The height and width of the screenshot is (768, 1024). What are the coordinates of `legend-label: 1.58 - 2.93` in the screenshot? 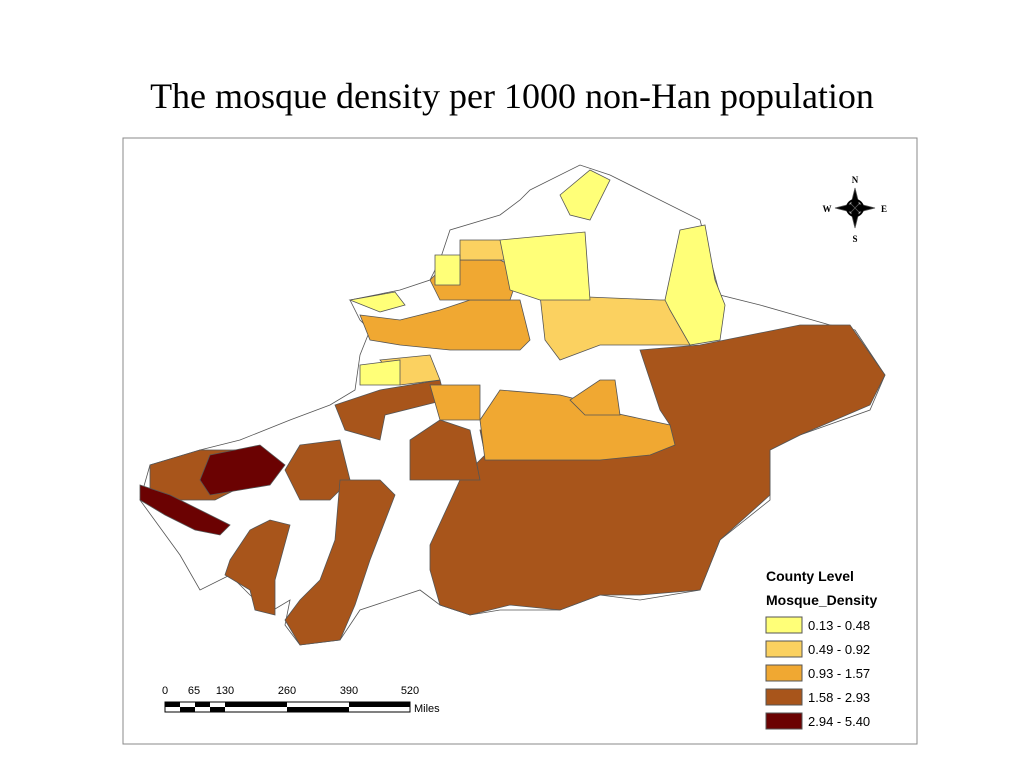 It's located at (839, 697).